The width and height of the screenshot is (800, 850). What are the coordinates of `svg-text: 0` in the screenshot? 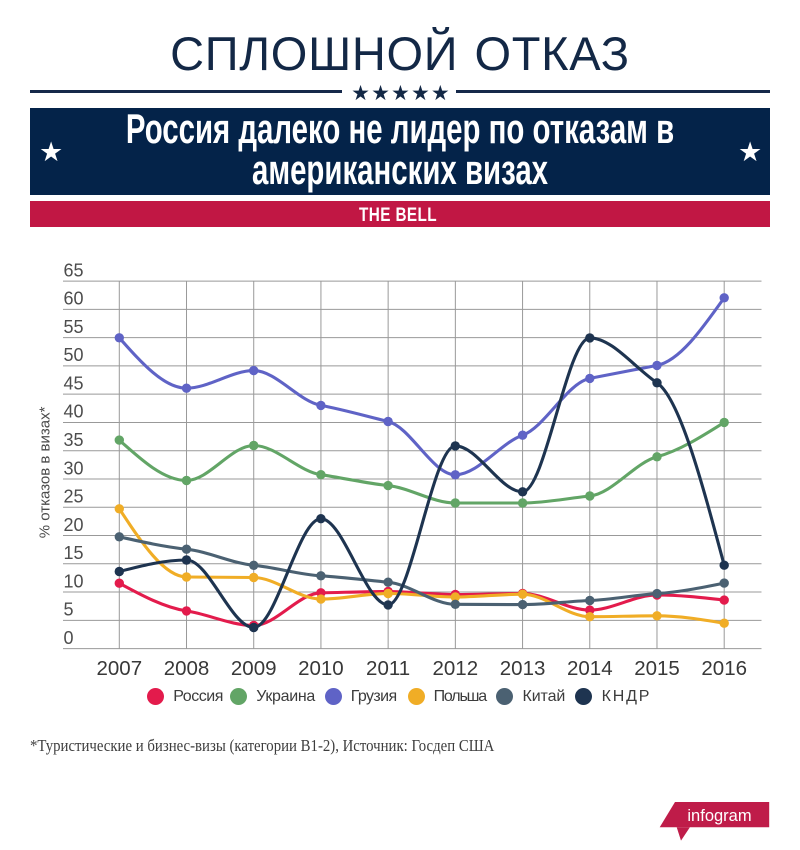 It's located at (69, 638).